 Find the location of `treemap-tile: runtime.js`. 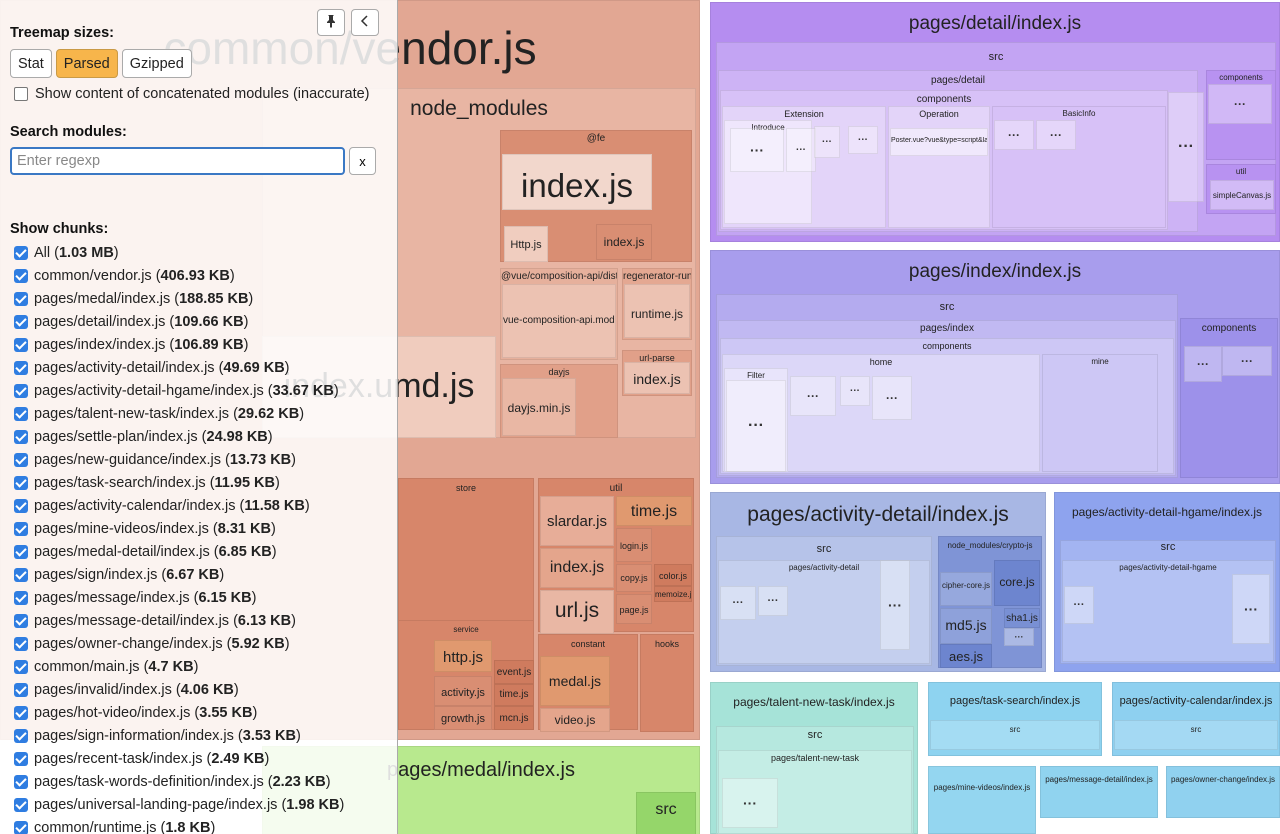

treemap-tile: runtime.js is located at coordinates (657, 311).